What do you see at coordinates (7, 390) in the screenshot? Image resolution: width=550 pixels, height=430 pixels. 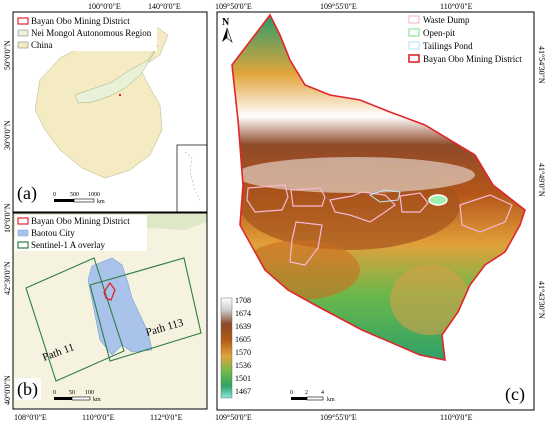 I see `panel-b-left-tick-2: 40°0'0"N` at bounding box center [7, 390].